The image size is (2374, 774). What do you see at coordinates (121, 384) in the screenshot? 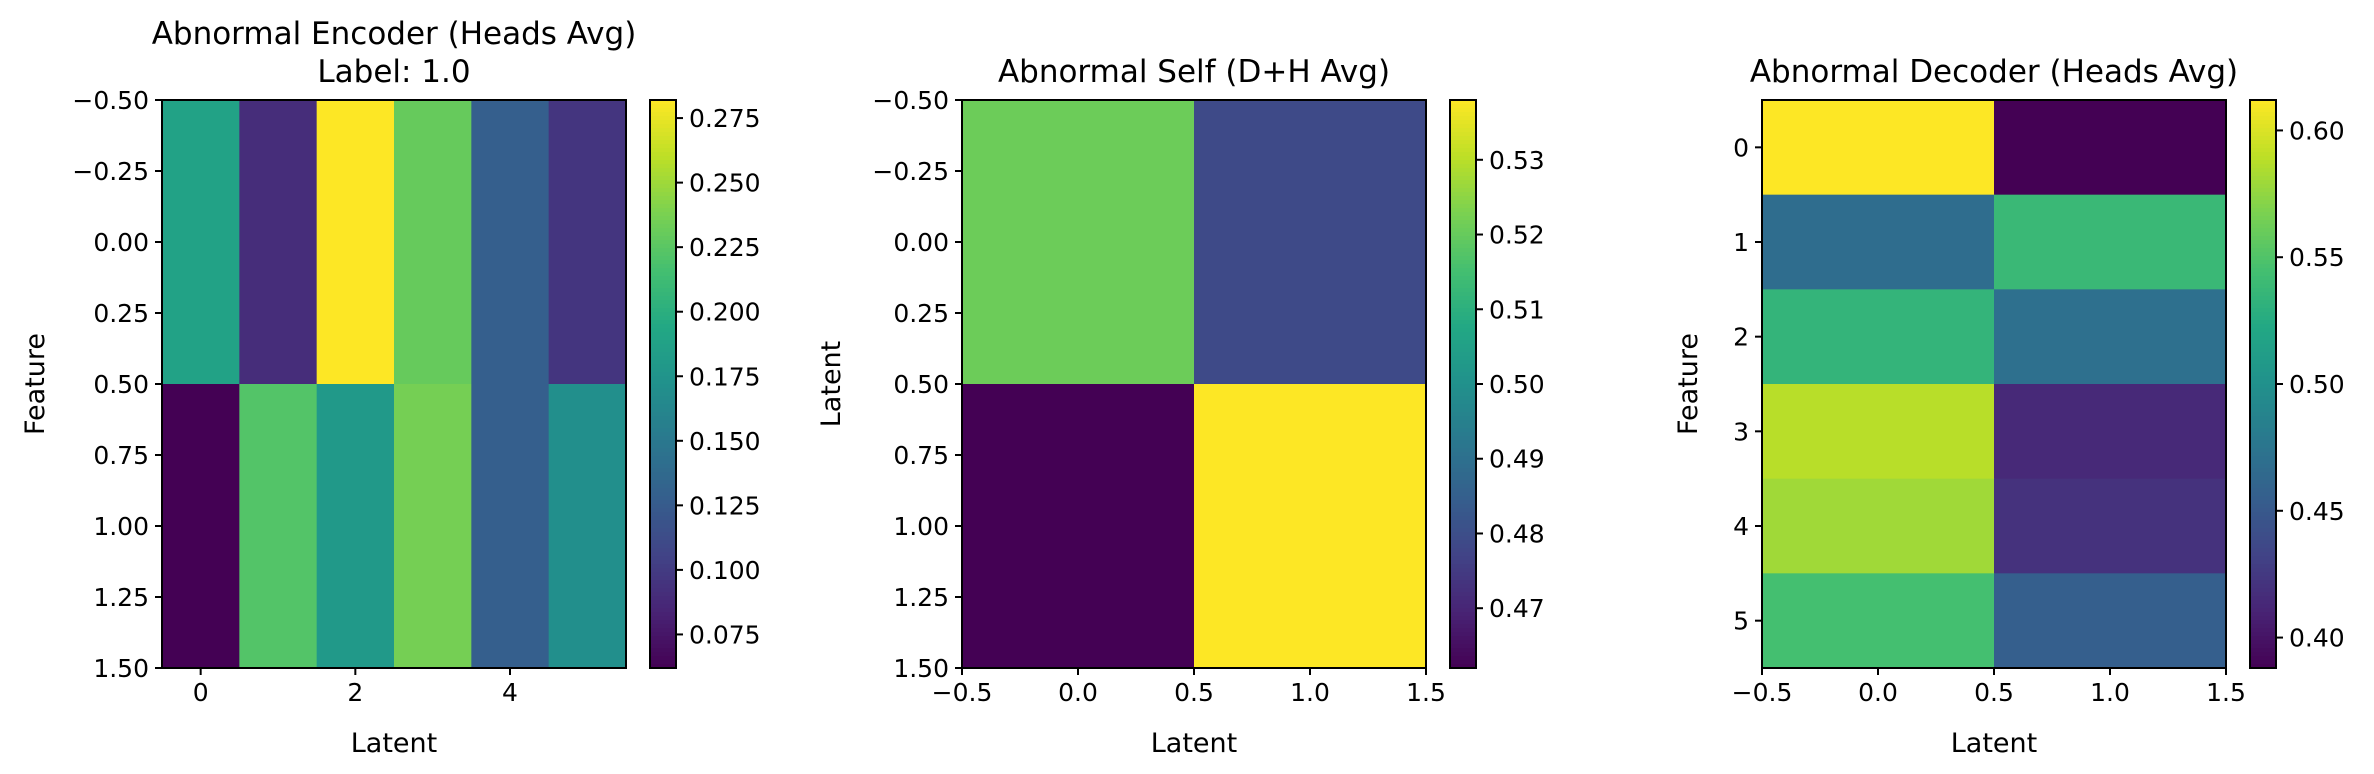
I see `panel-encoder-ytick-label: 0.50` at bounding box center [121, 384].